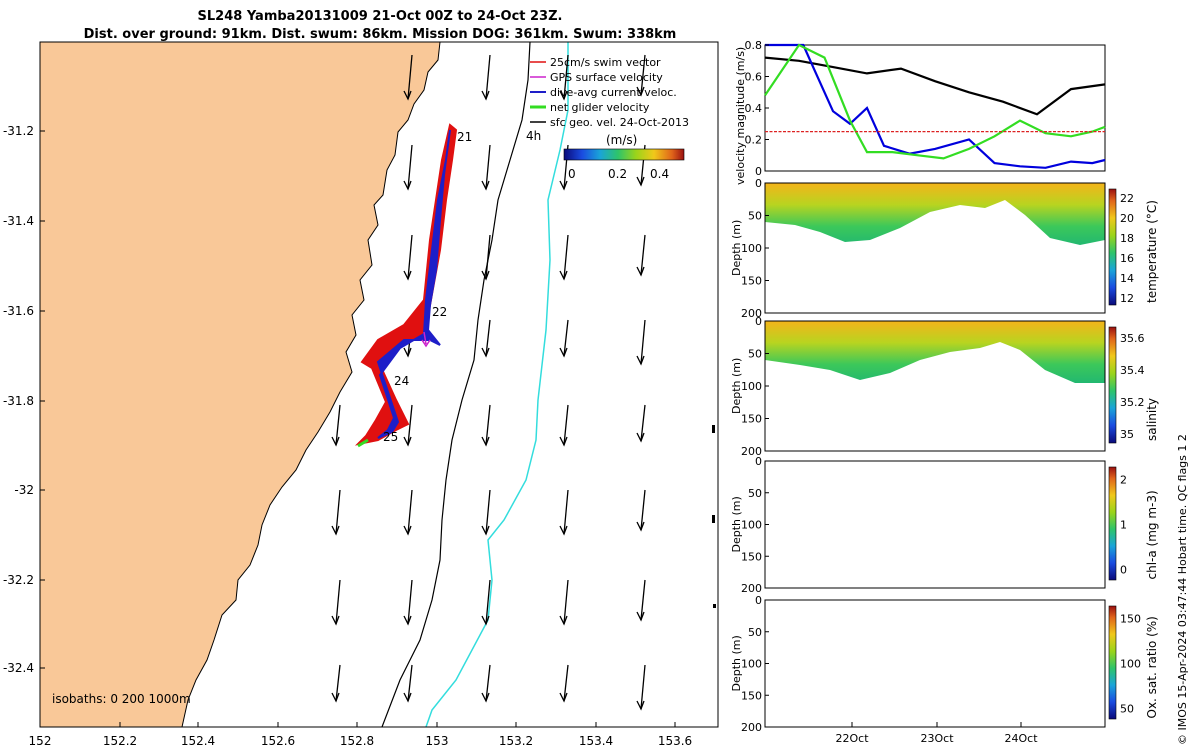  I want to click on day-label: 24, so click(401, 381).